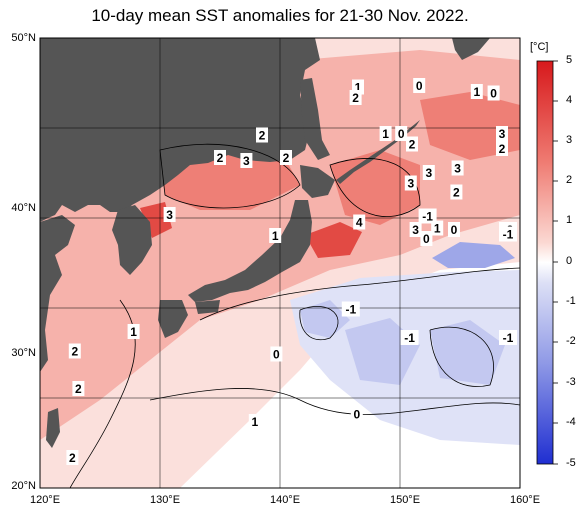  Describe the element at coordinates (173, 319) in the screenshot. I see `kyushu` at that location.